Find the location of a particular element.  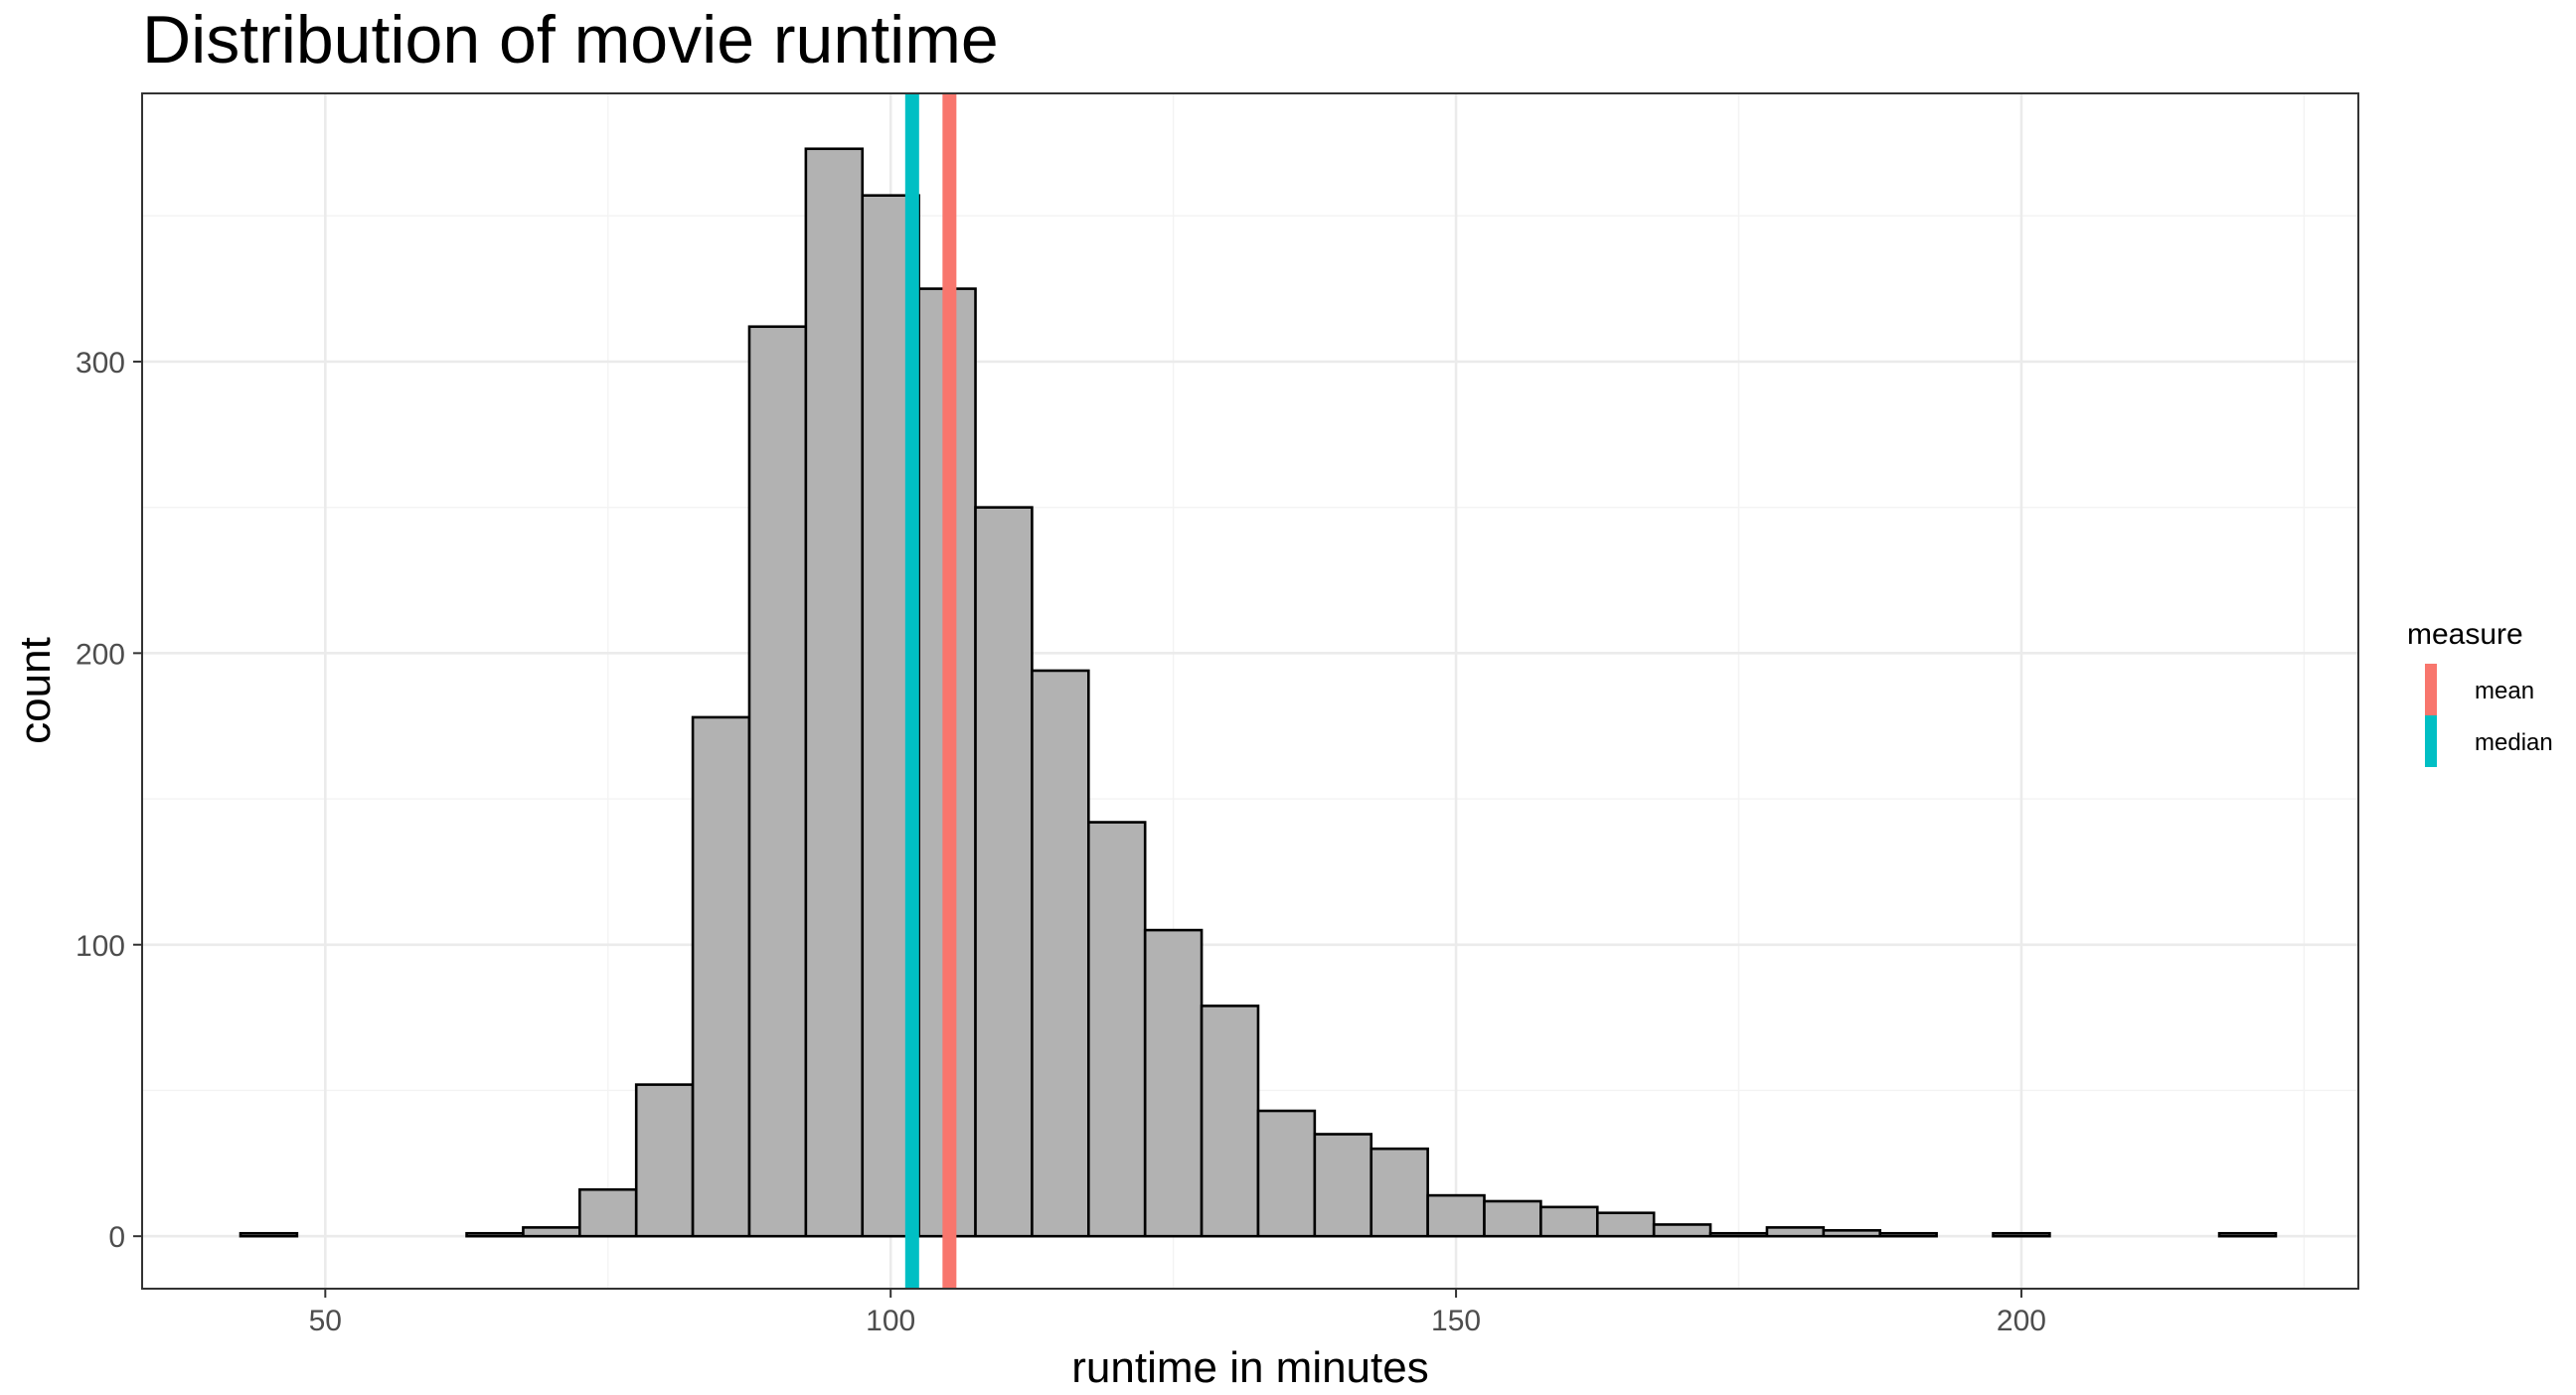

legend-title: measure is located at coordinates (2465, 634).